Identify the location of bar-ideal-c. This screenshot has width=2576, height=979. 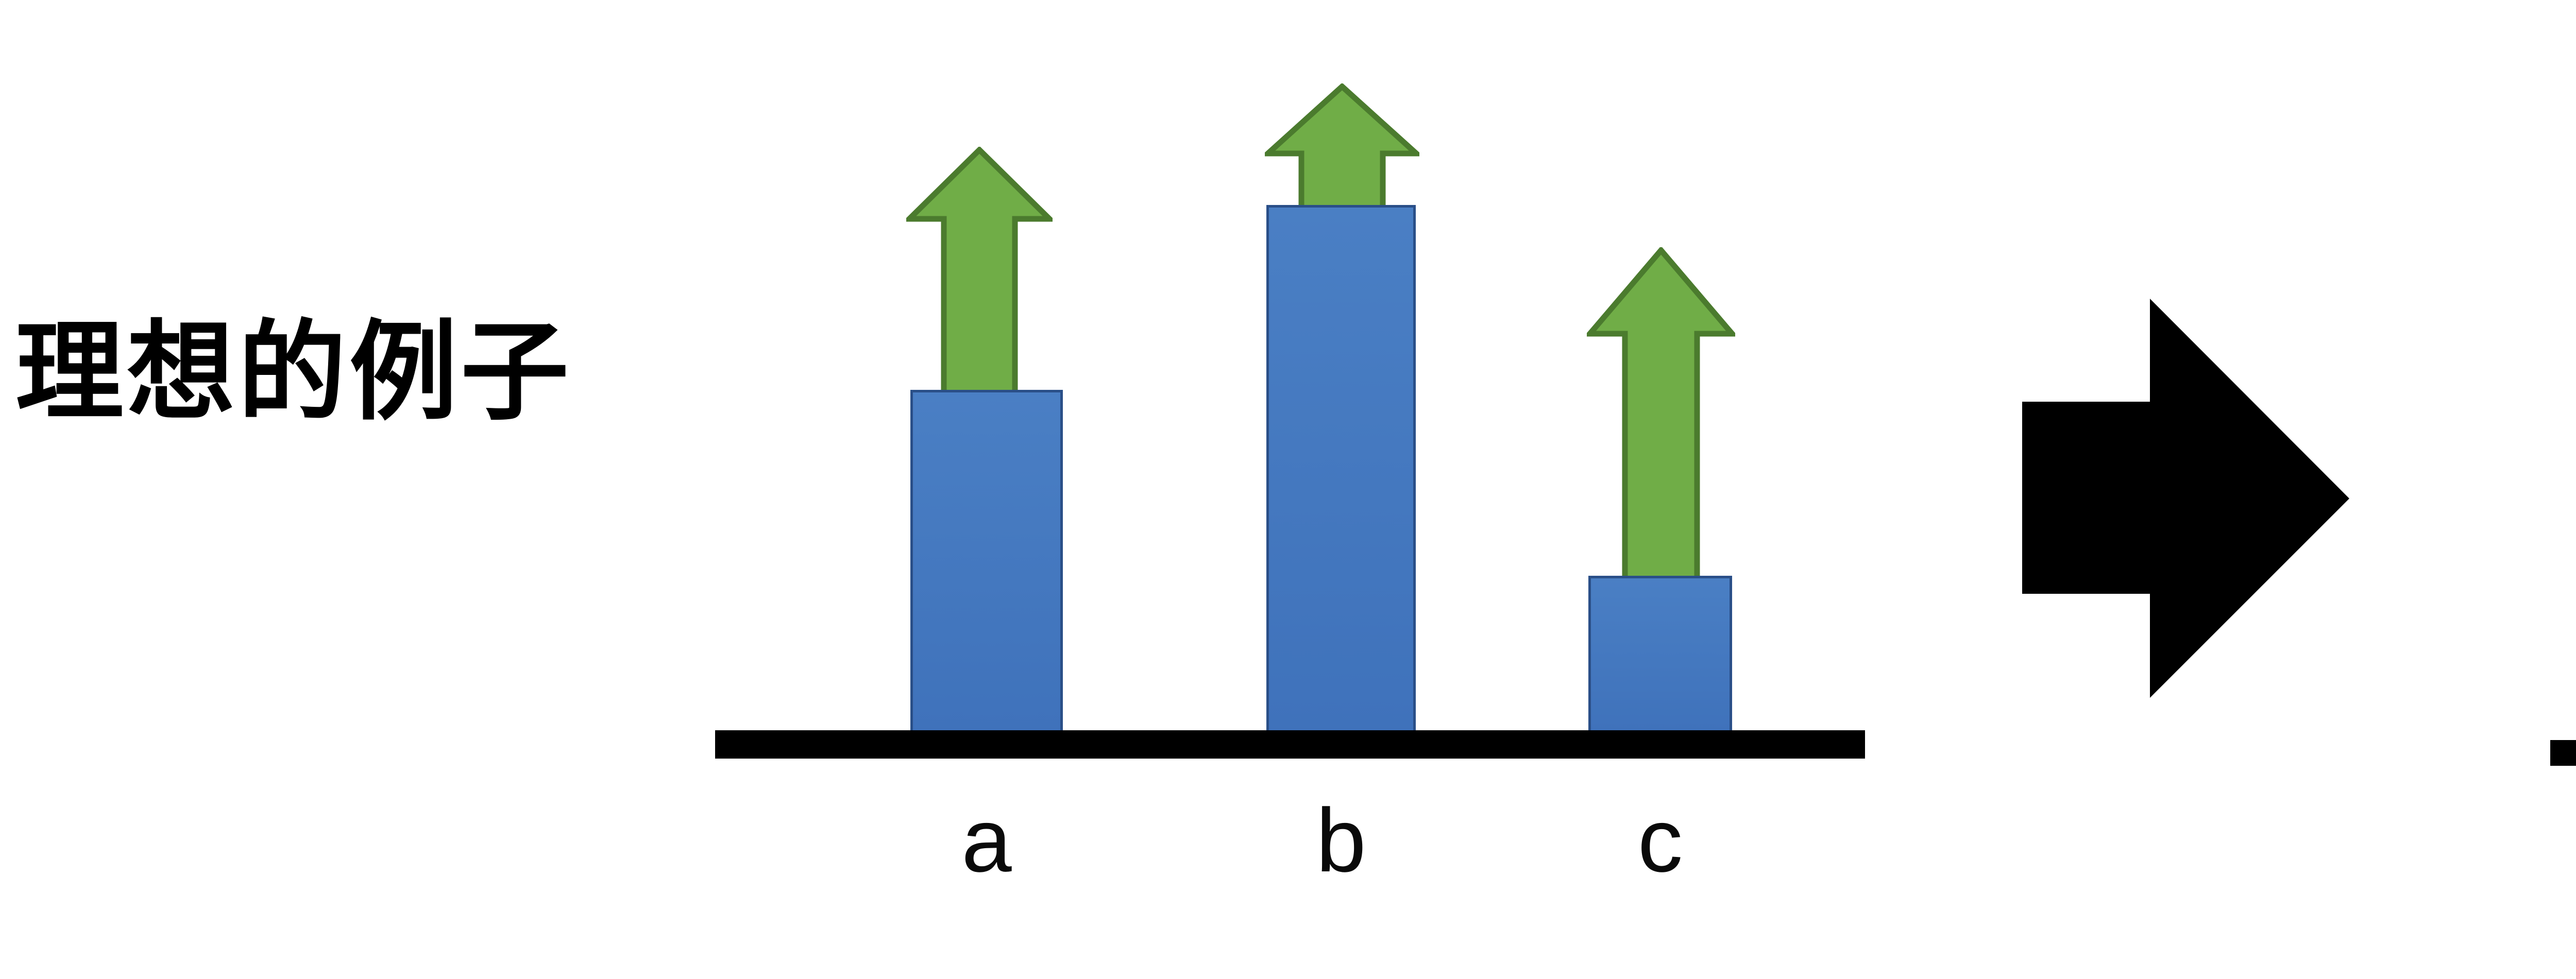
(1660, 655).